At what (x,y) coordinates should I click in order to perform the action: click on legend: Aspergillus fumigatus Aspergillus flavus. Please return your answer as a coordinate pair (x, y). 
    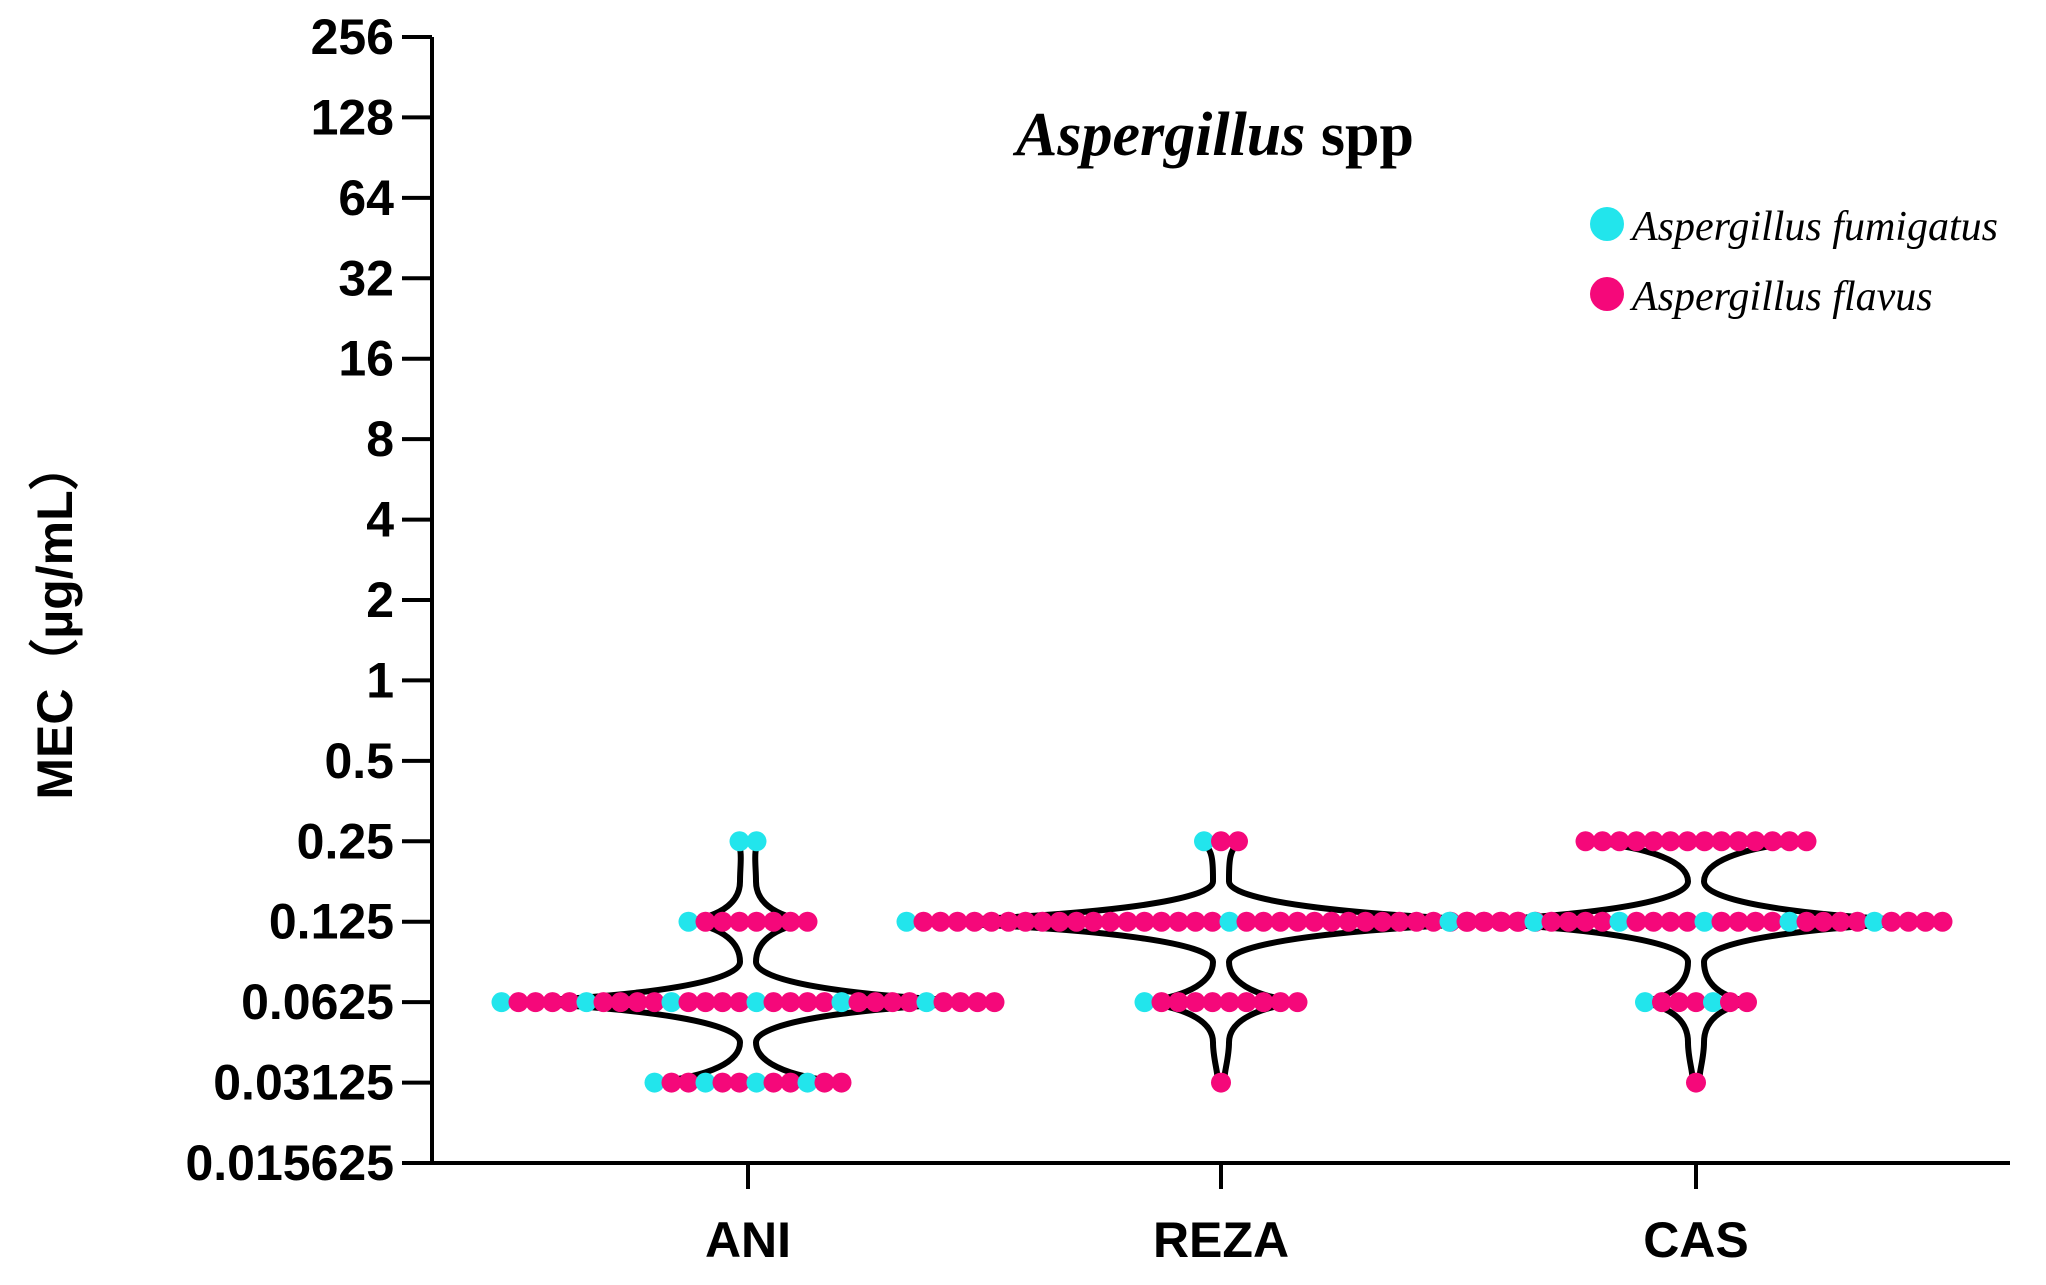
    Looking at the image, I should click on (1794, 262).